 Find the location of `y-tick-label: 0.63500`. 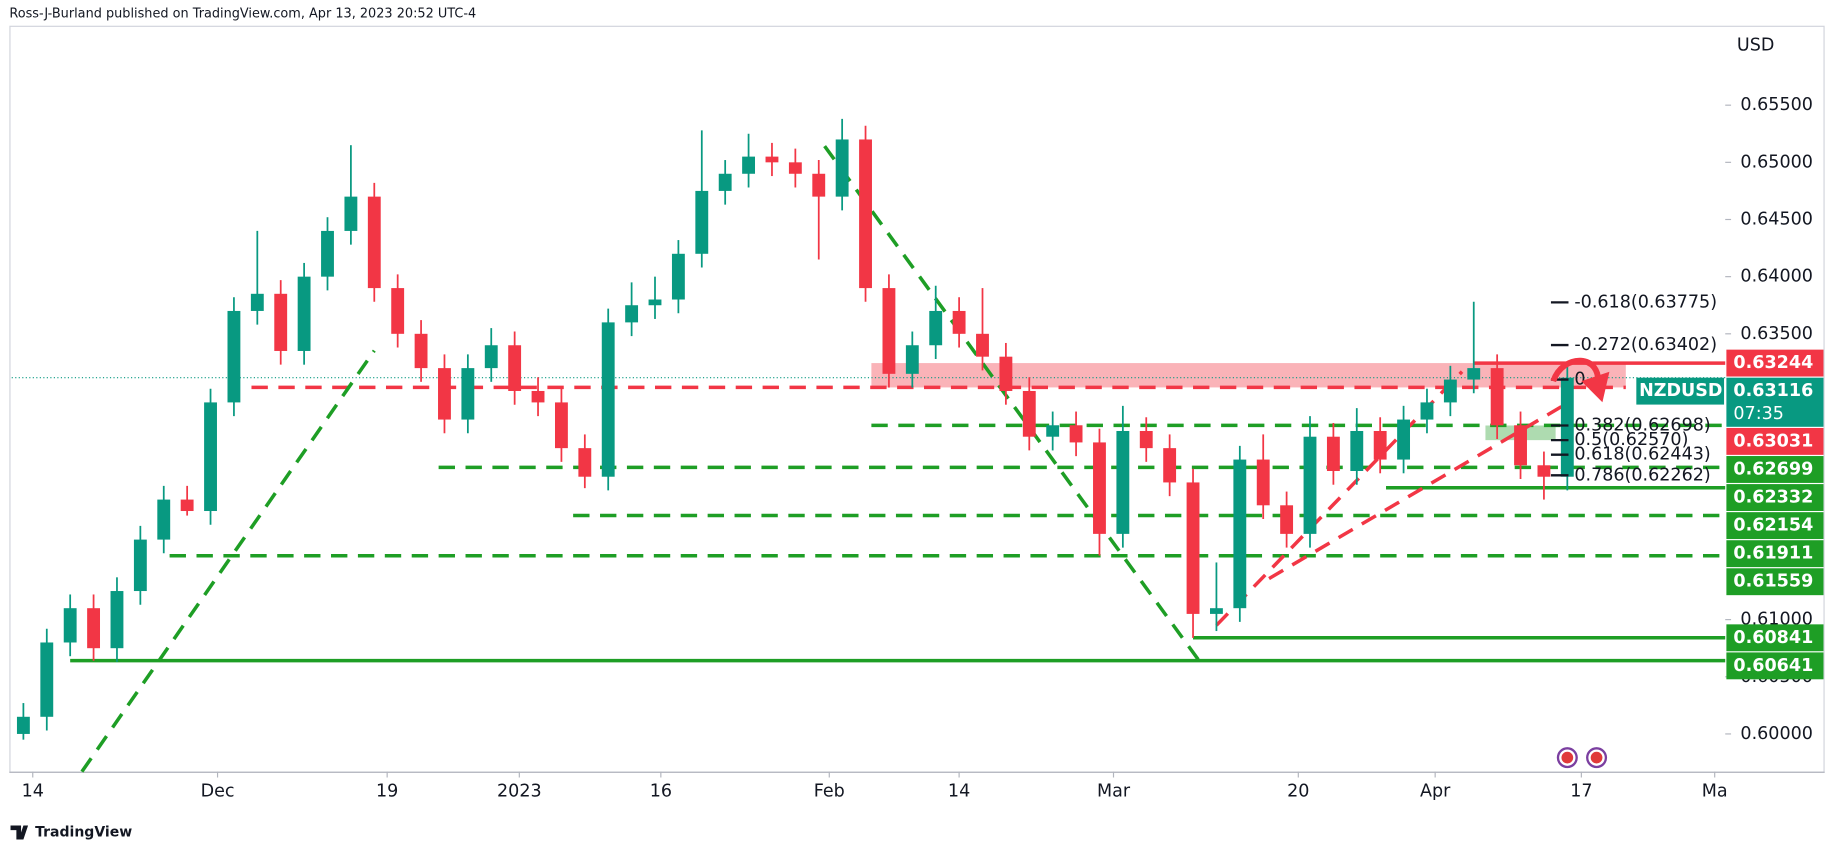

y-tick-label: 0.63500 is located at coordinates (1776, 334).